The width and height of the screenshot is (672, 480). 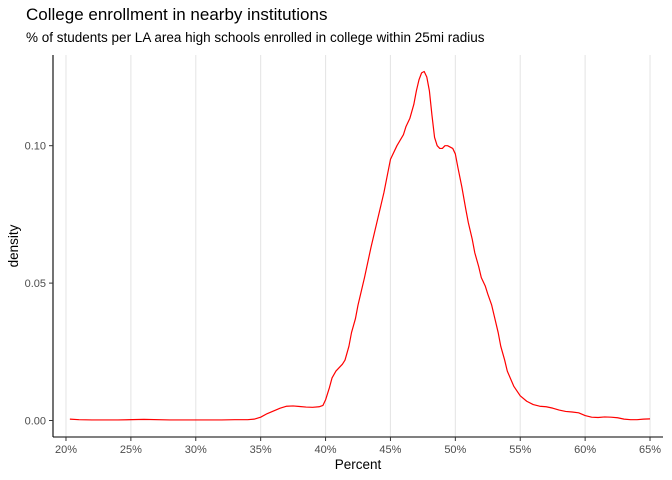 What do you see at coordinates (131, 450) in the screenshot?
I see `x-tick-label: 25%` at bounding box center [131, 450].